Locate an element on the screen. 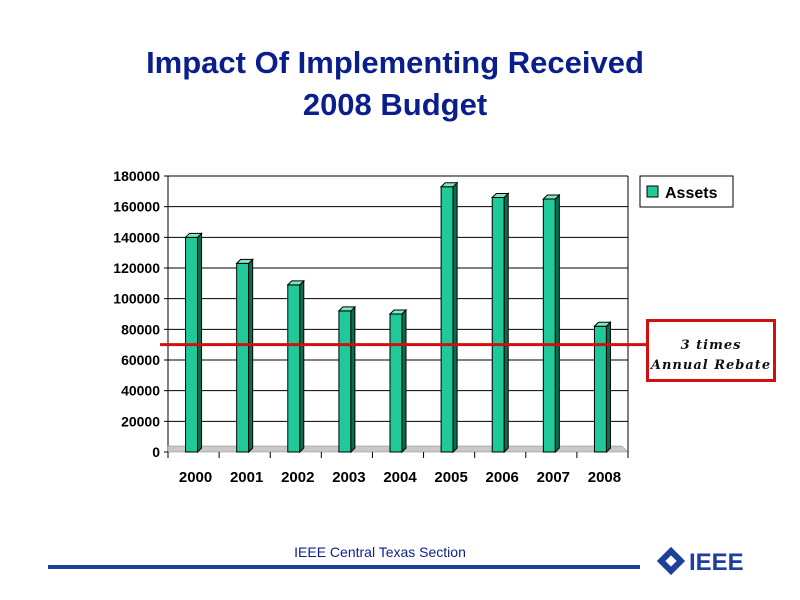  y-tick-label: 100000 is located at coordinates (136, 299).